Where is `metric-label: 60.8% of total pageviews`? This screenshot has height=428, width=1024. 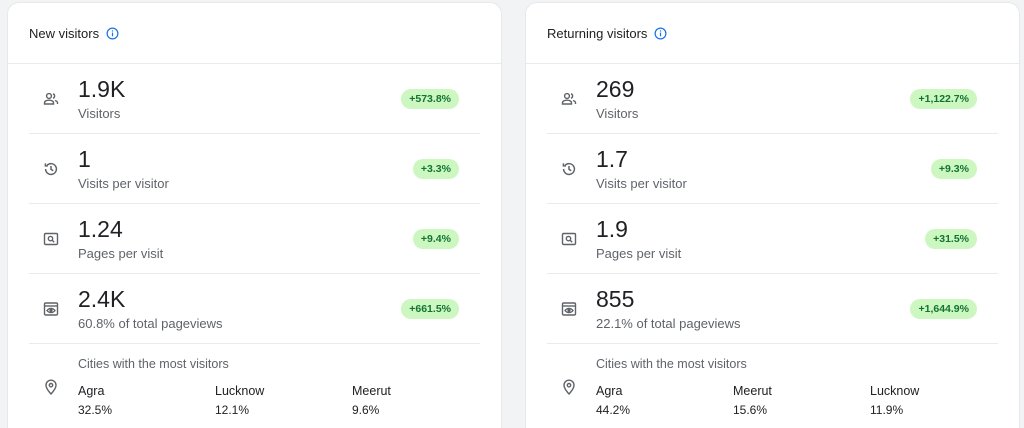
metric-label: 60.8% of total pageviews is located at coordinates (150, 323).